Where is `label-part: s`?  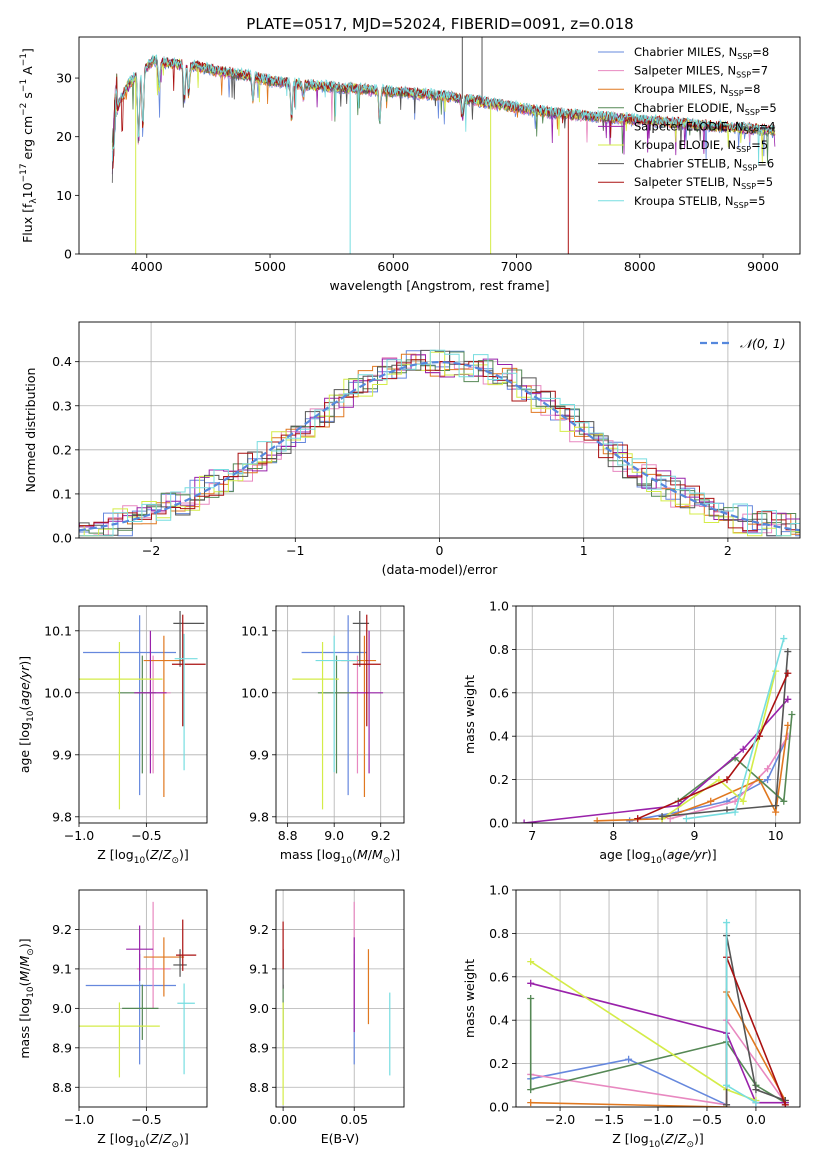
label-part: s is located at coordinates (27, 97).